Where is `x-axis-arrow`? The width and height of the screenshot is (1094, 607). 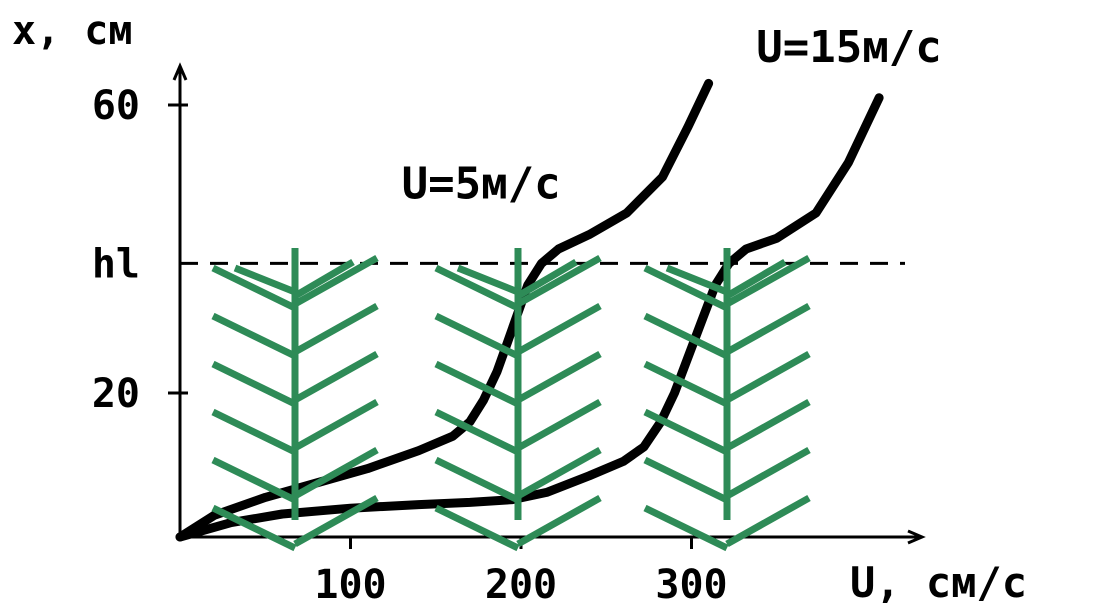 x-axis-arrow is located at coordinates (916, 537).